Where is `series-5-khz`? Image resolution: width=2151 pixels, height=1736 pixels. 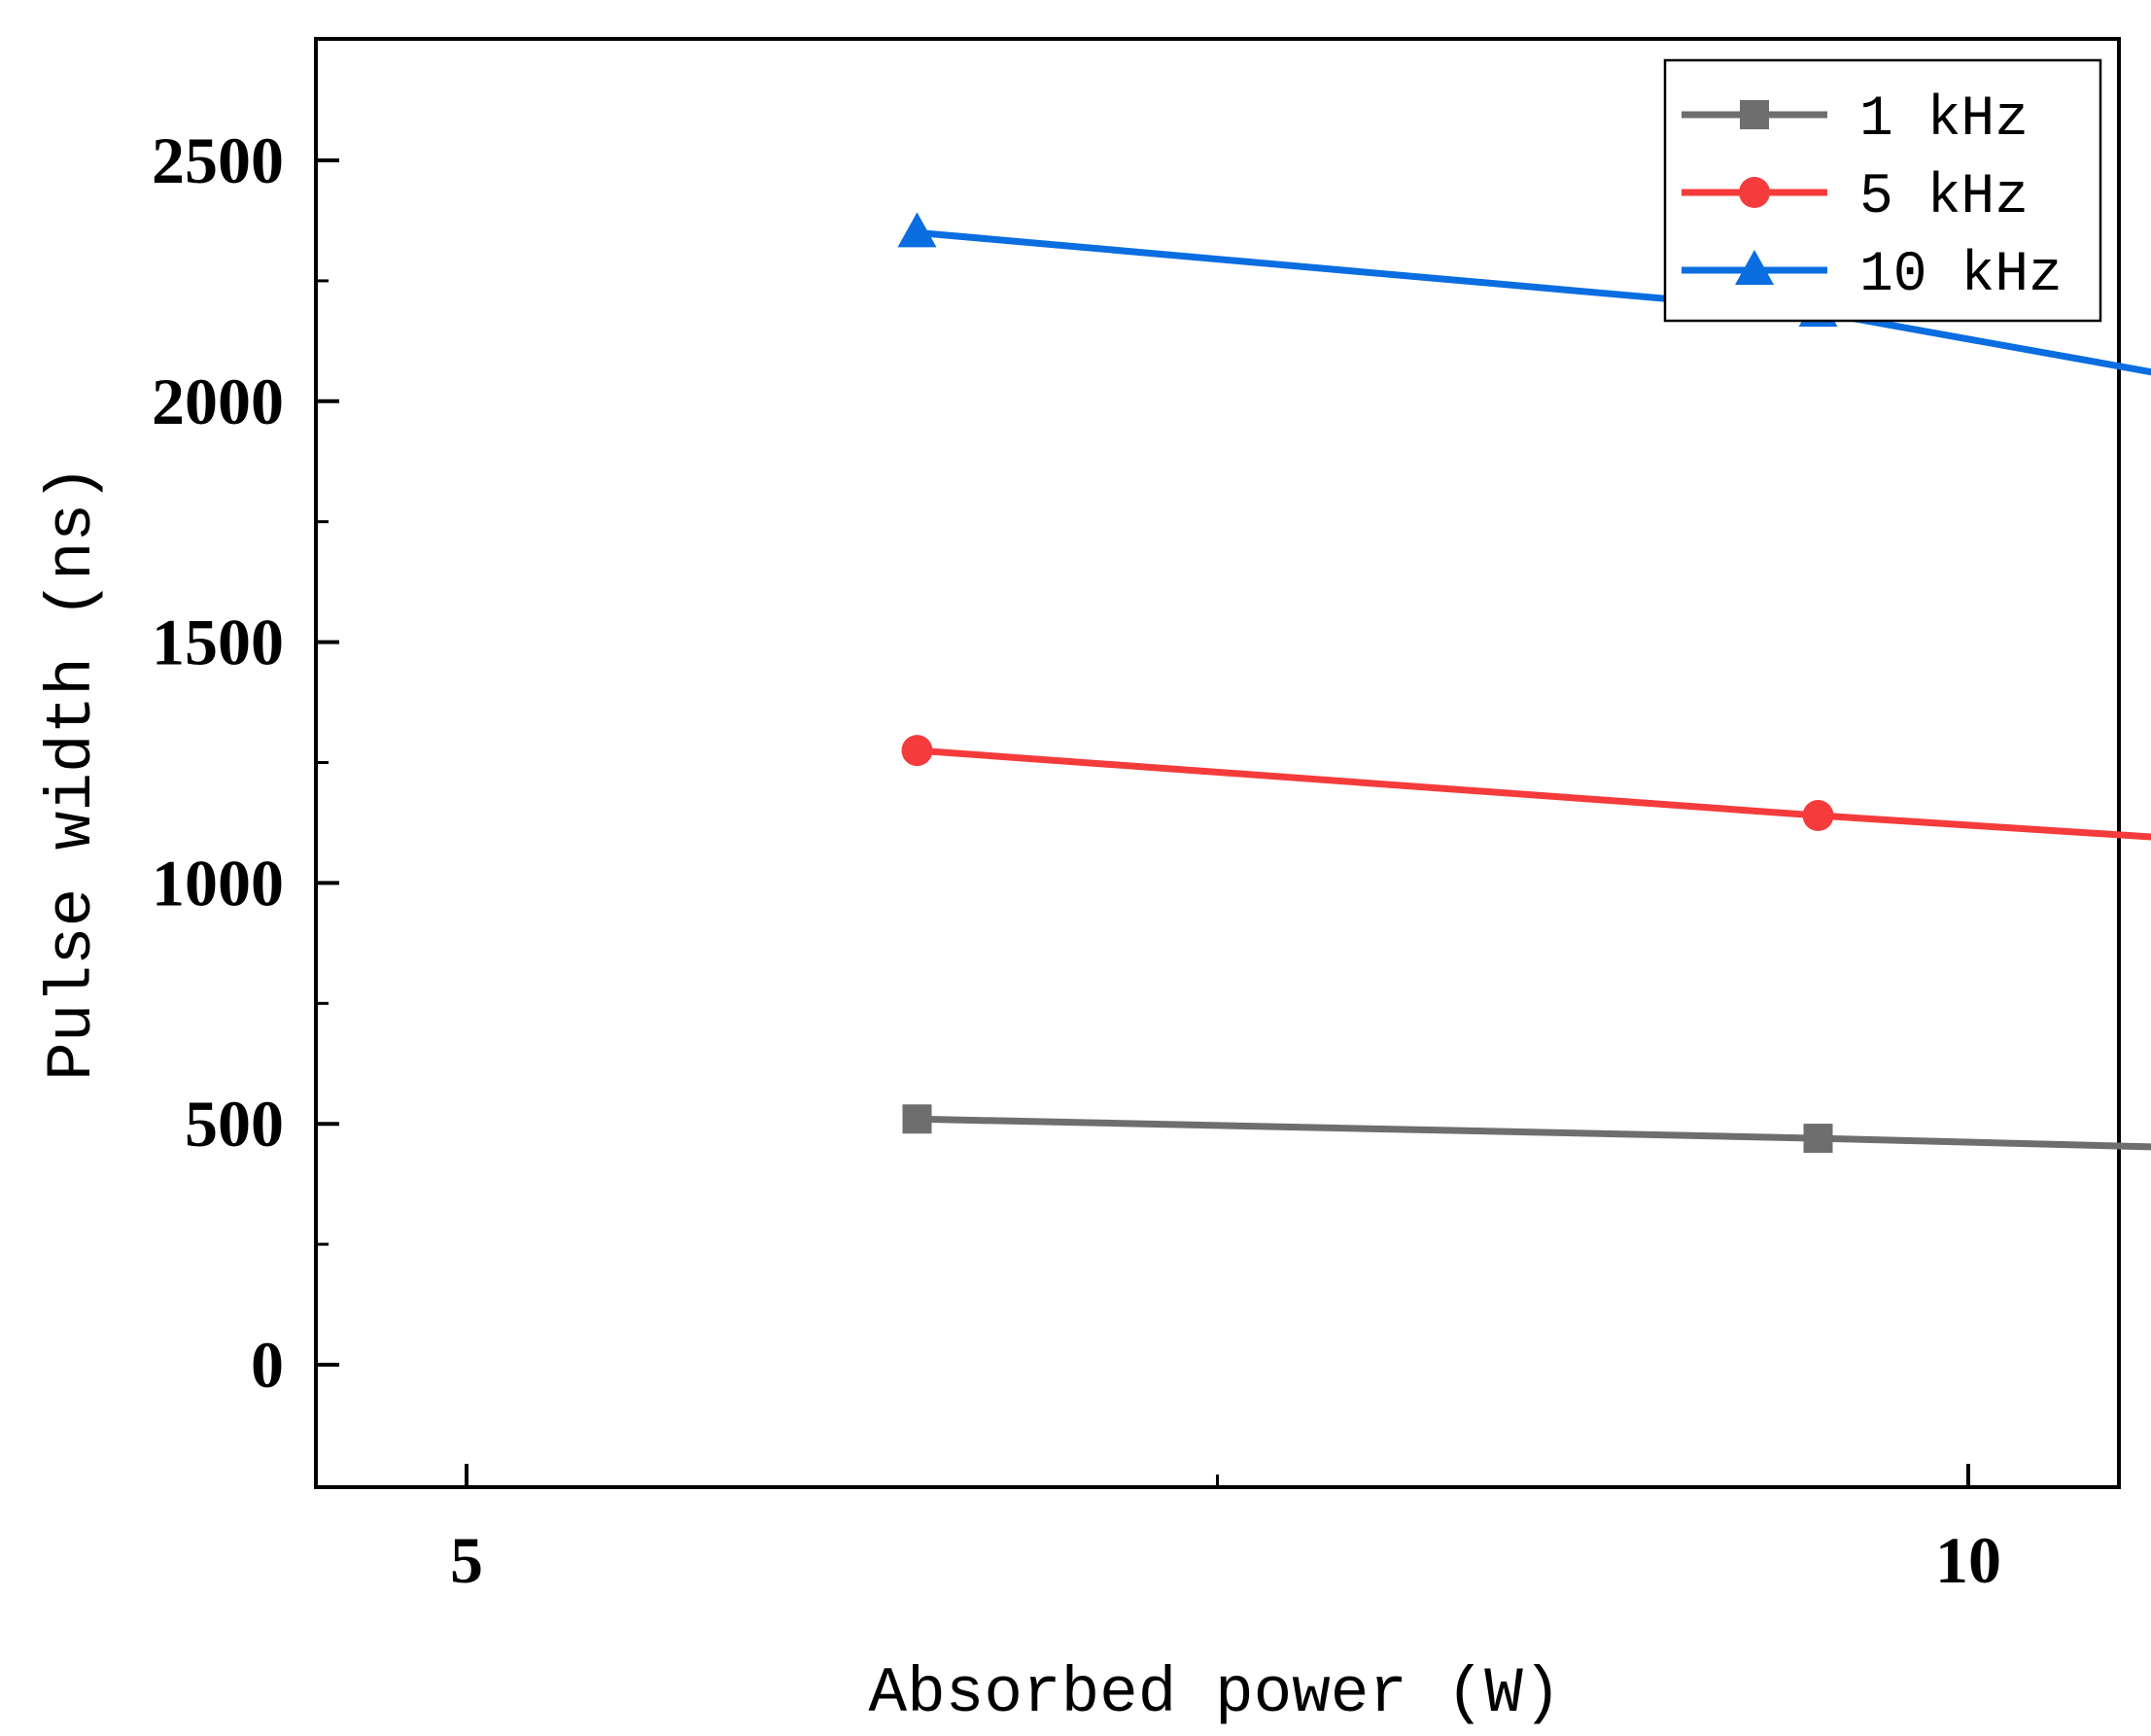 series-5-khz is located at coordinates (1526, 788).